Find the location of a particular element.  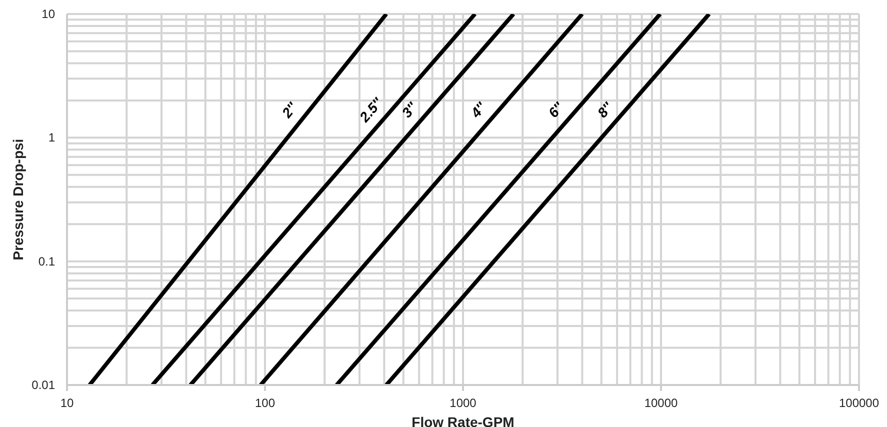

x-tick-label: 100000 is located at coordinates (859, 403).